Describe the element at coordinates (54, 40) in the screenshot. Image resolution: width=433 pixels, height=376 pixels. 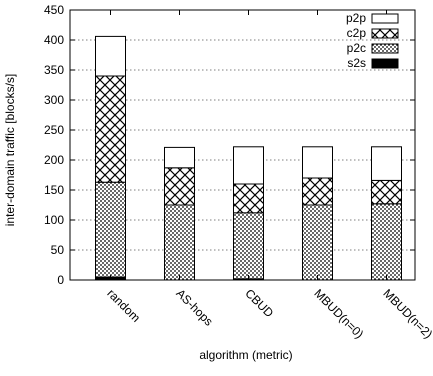
I see `y-tick-label: 400` at that location.